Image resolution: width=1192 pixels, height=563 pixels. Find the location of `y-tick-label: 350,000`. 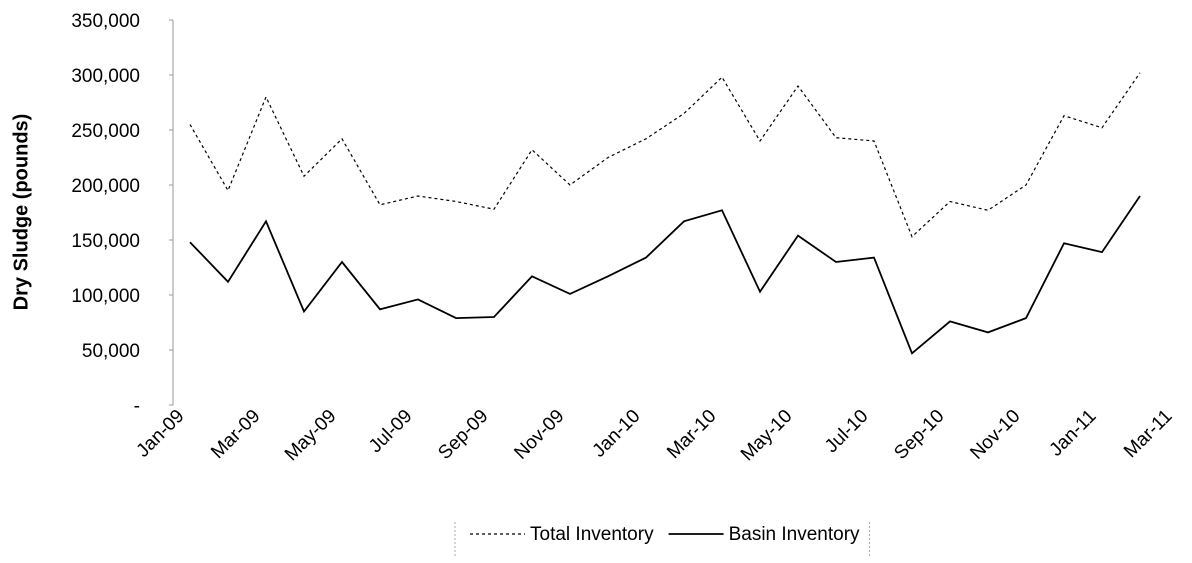

y-tick-label: 350,000 is located at coordinates (105, 21).